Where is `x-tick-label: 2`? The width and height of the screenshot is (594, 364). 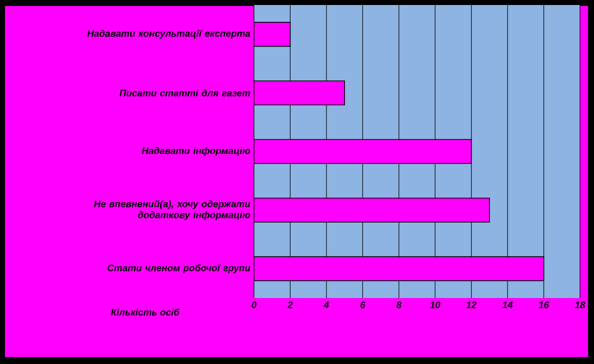 x-tick-label: 2 is located at coordinates (290, 305).